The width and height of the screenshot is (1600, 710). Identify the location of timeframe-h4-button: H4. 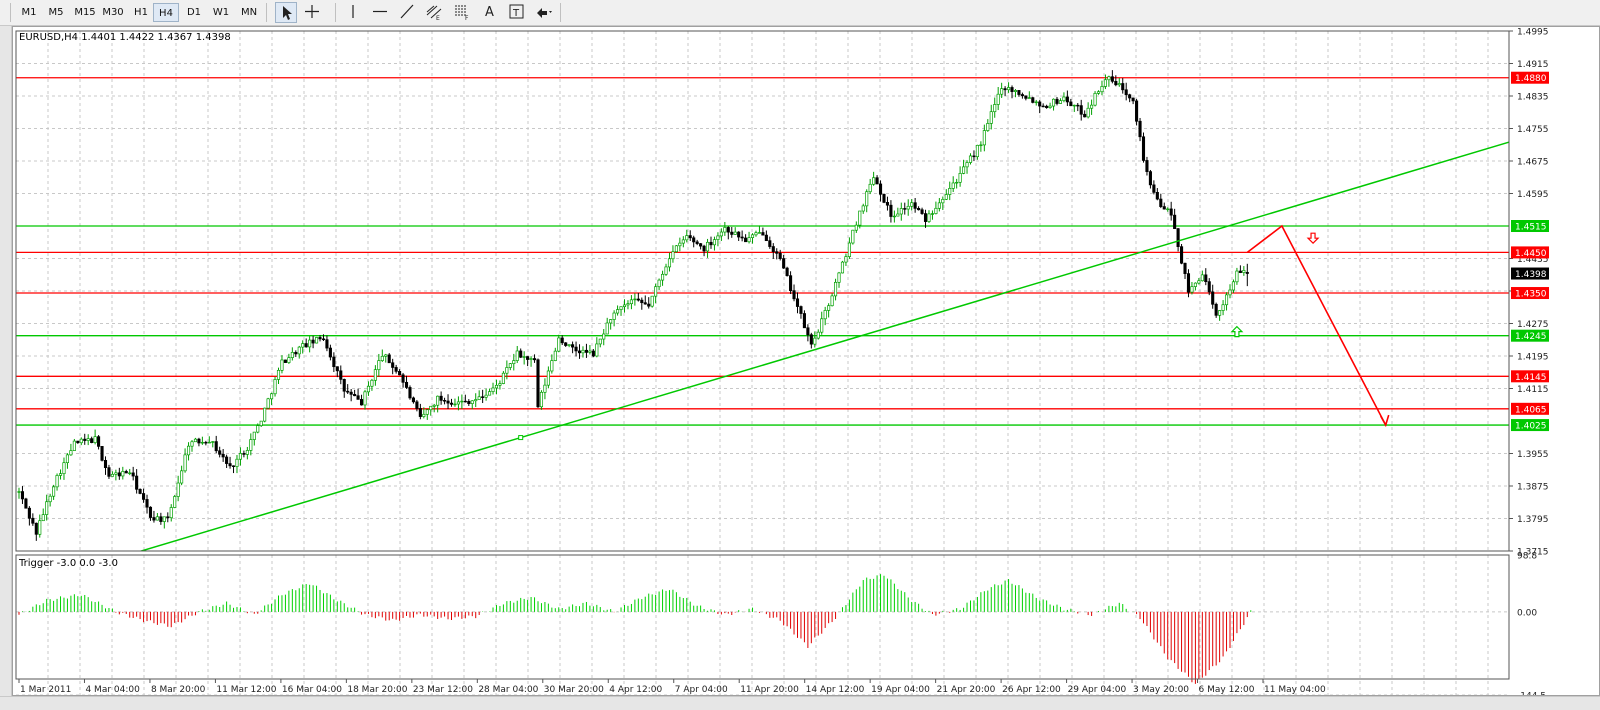
(166, 12).